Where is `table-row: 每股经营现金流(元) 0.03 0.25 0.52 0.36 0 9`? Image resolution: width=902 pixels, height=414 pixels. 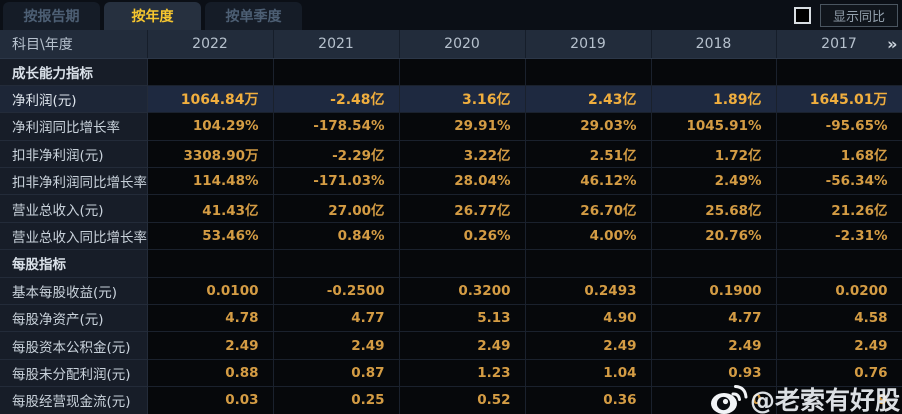
table-row: 每股经营现金流(元) 0.03 0.25 0.52 0.36 0 9 is located at coordinates (451, 400).